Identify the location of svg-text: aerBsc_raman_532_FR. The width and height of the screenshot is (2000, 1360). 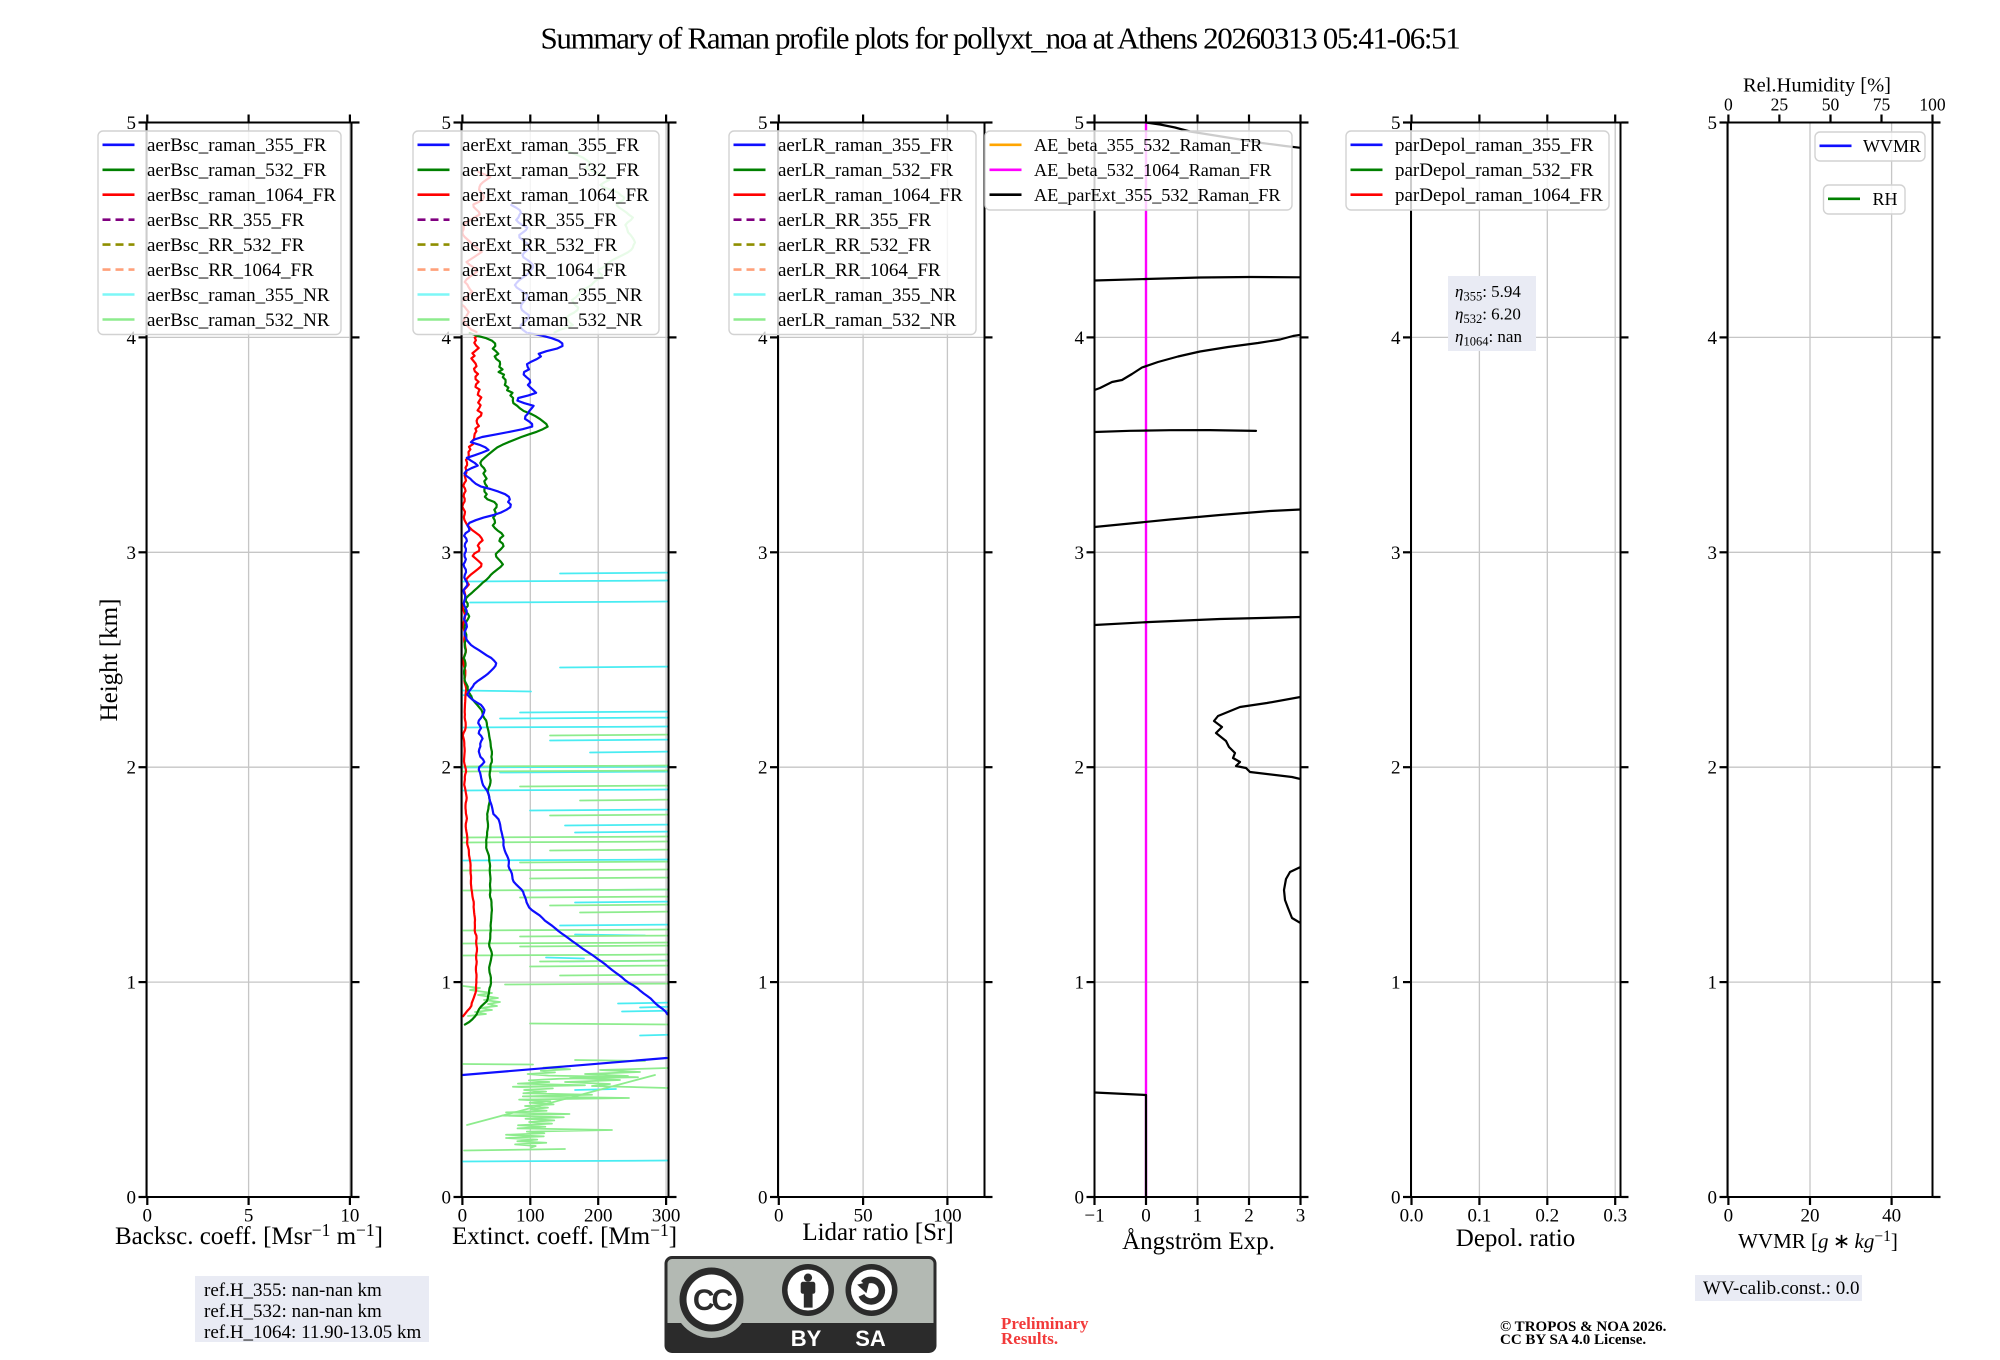
(237, 170).